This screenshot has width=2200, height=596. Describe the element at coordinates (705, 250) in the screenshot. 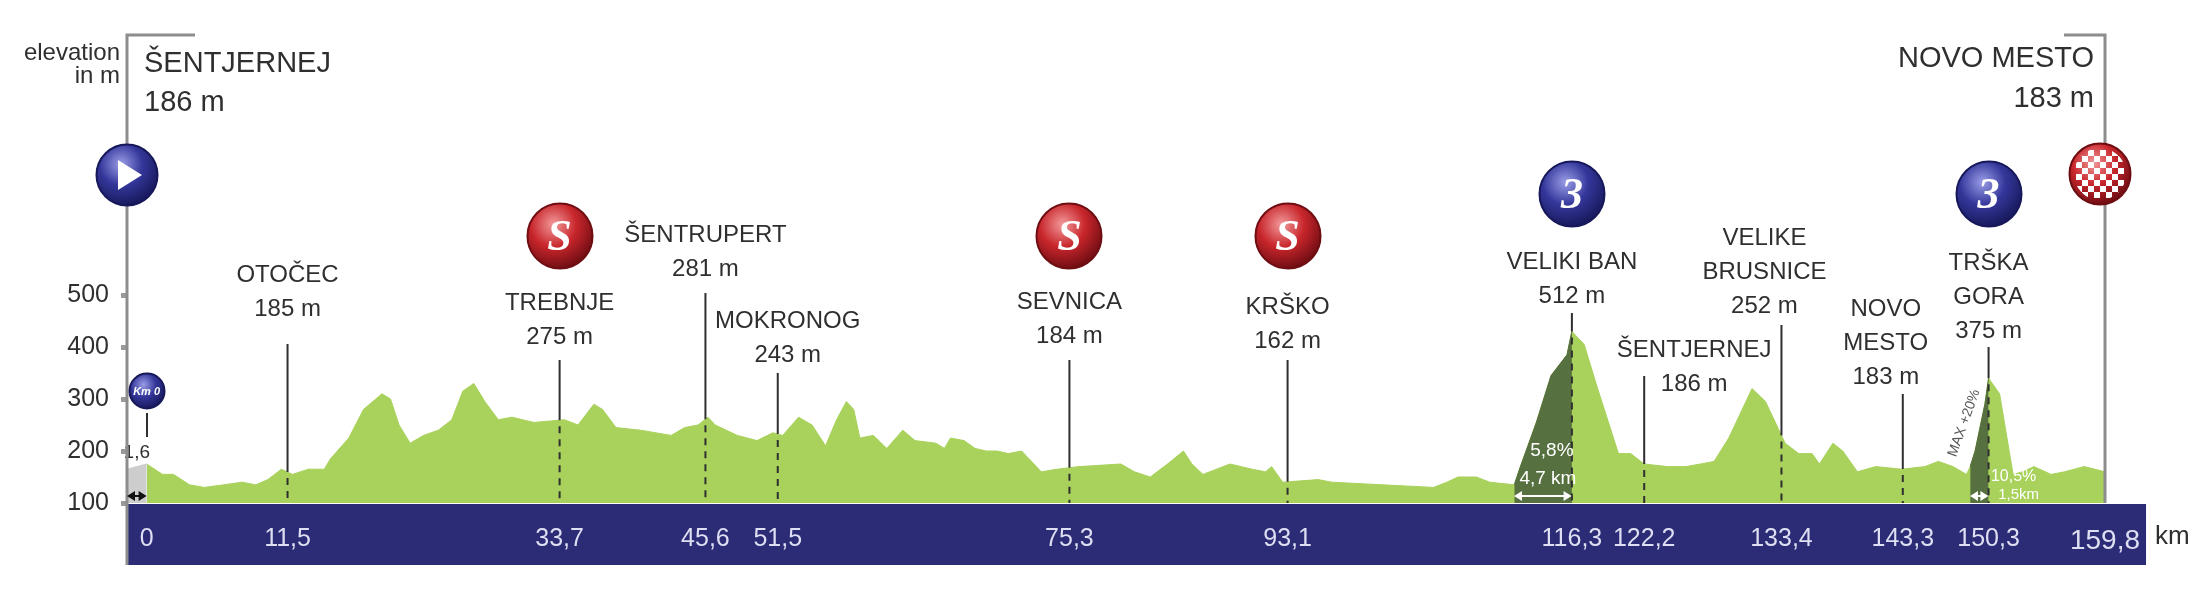

I see `ref-line-label: ŠENTRUPERT 281 m` at that location.